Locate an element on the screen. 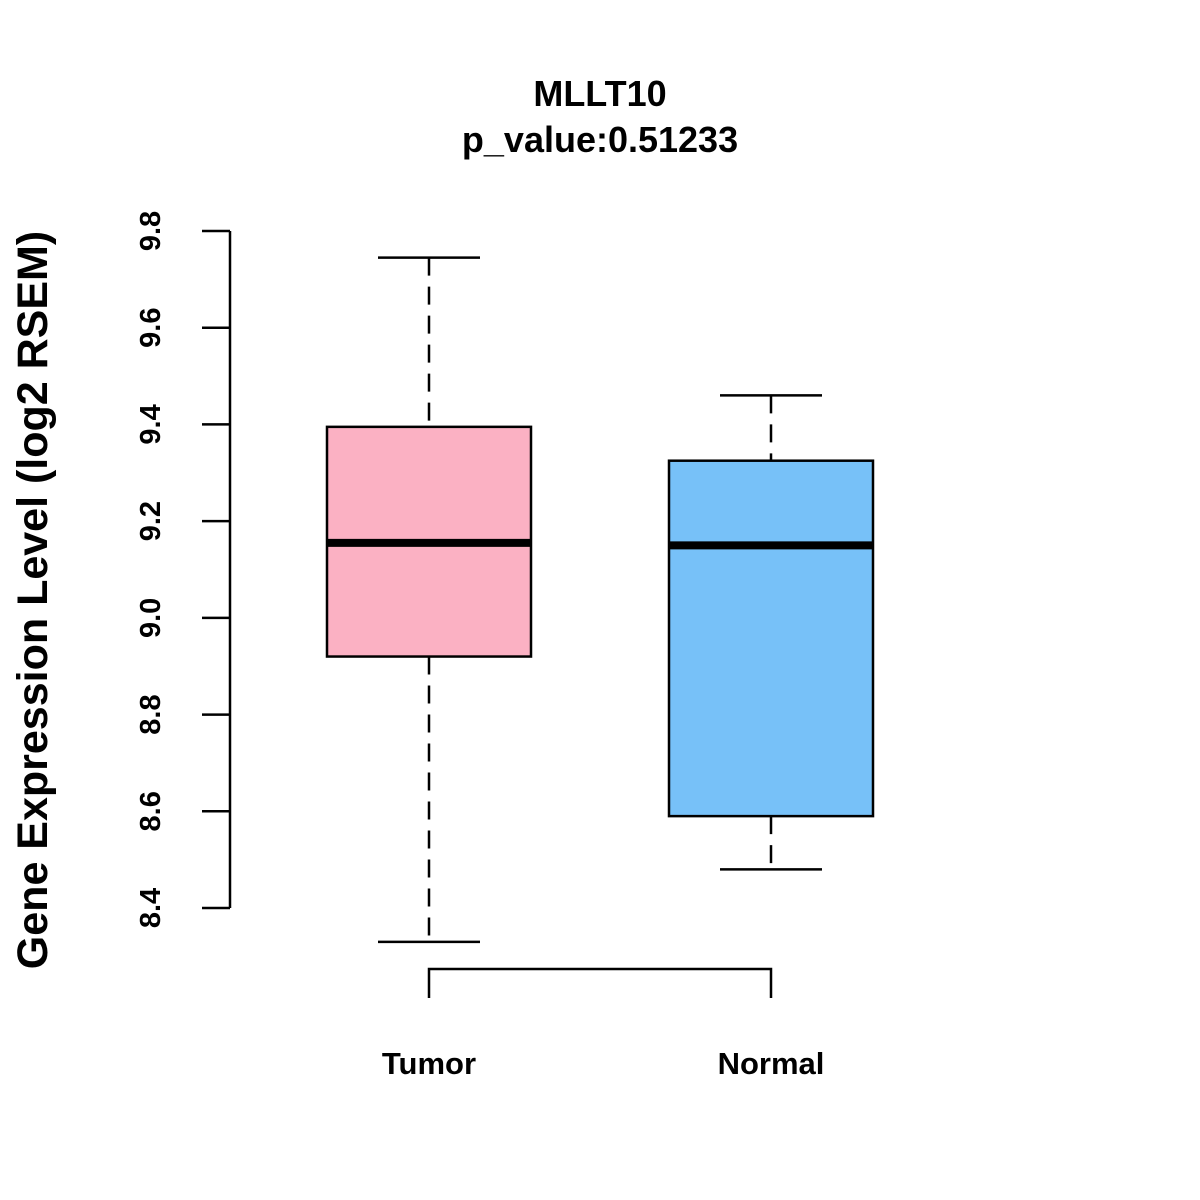 The width and height of the screenshot is (1200, 1200). x-axis-labels: Tumor Normal is located at coordinates (603, 1063).